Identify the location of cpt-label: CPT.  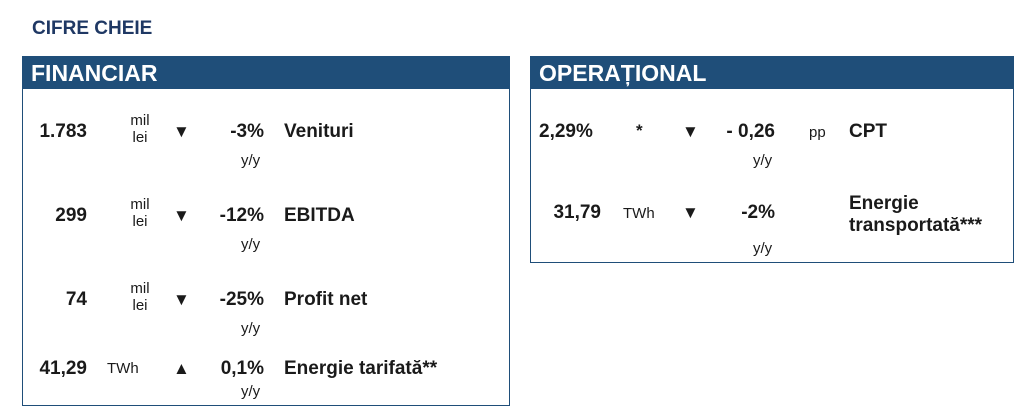
(868, 131).